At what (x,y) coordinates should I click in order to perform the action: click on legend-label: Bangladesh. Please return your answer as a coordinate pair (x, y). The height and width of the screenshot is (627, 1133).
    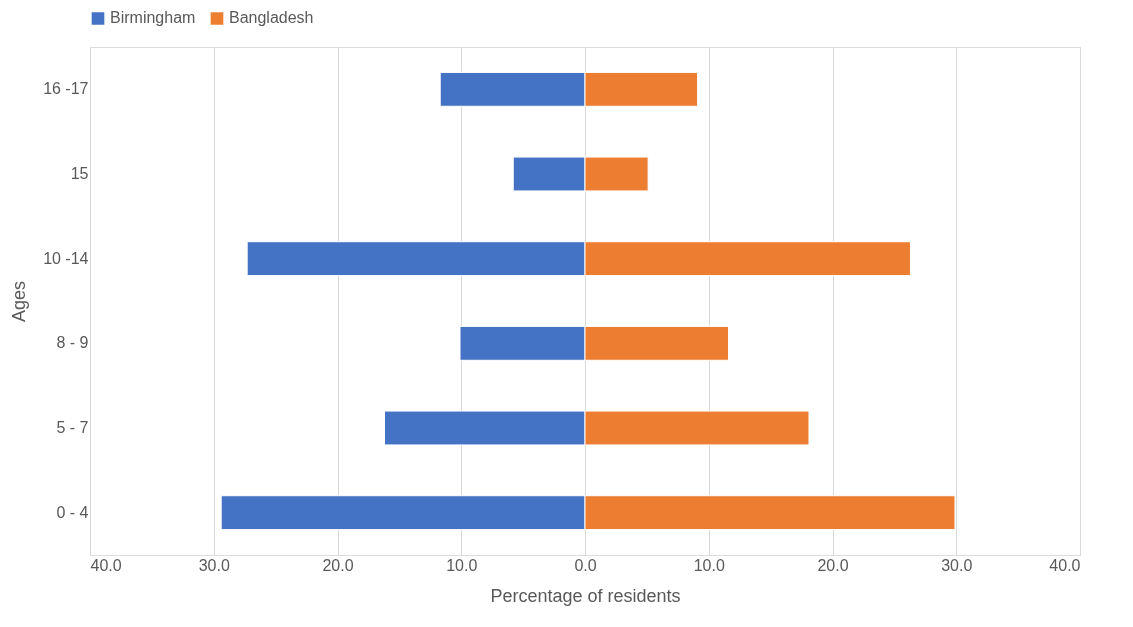
    Looking at the image, I should click on (271, 18).